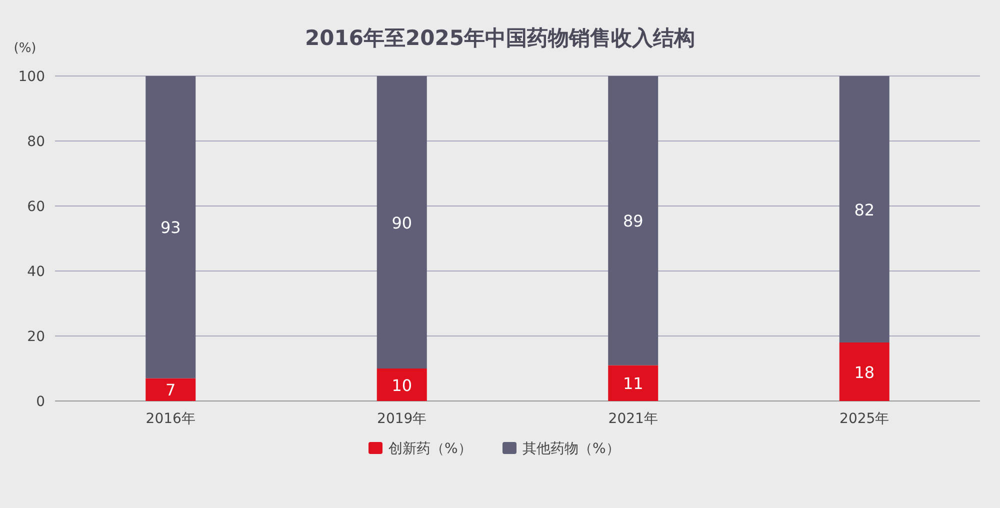  I want to click on legend-label: 创新药（%）, so click(430, 449).